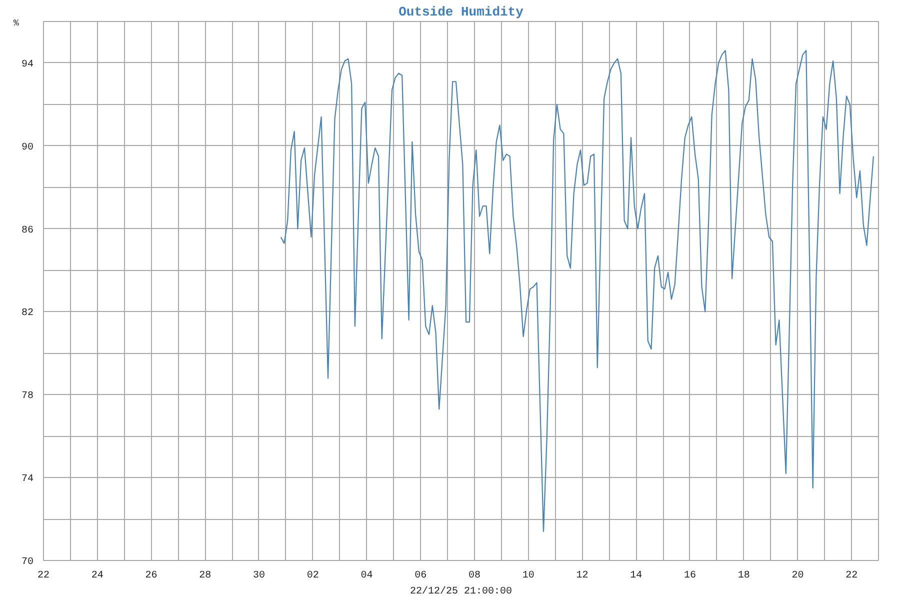  I want to click on x-tick-label: 04, so click(366, 576).